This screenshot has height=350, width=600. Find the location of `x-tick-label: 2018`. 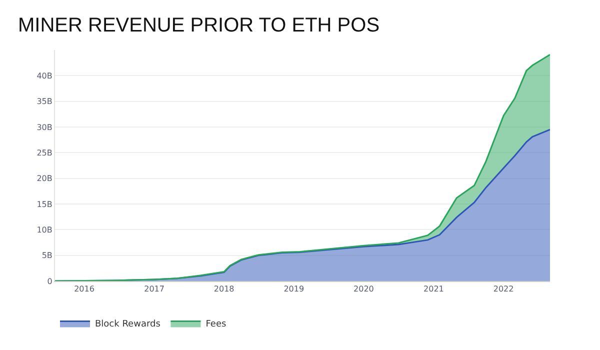

x-tick-label: 2018 is located at coordinates (224, 289).